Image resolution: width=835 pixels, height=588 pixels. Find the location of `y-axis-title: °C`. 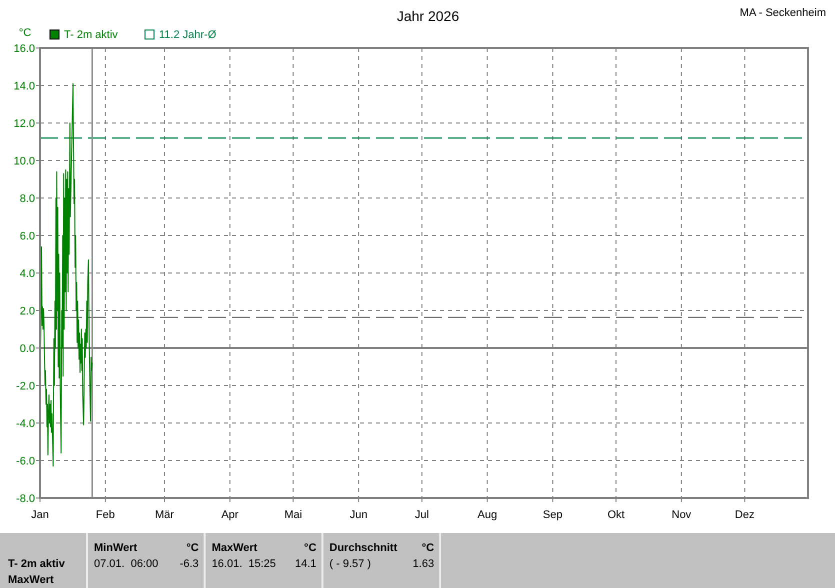

y-axis-title: °C is located at coordinates (25, 33).